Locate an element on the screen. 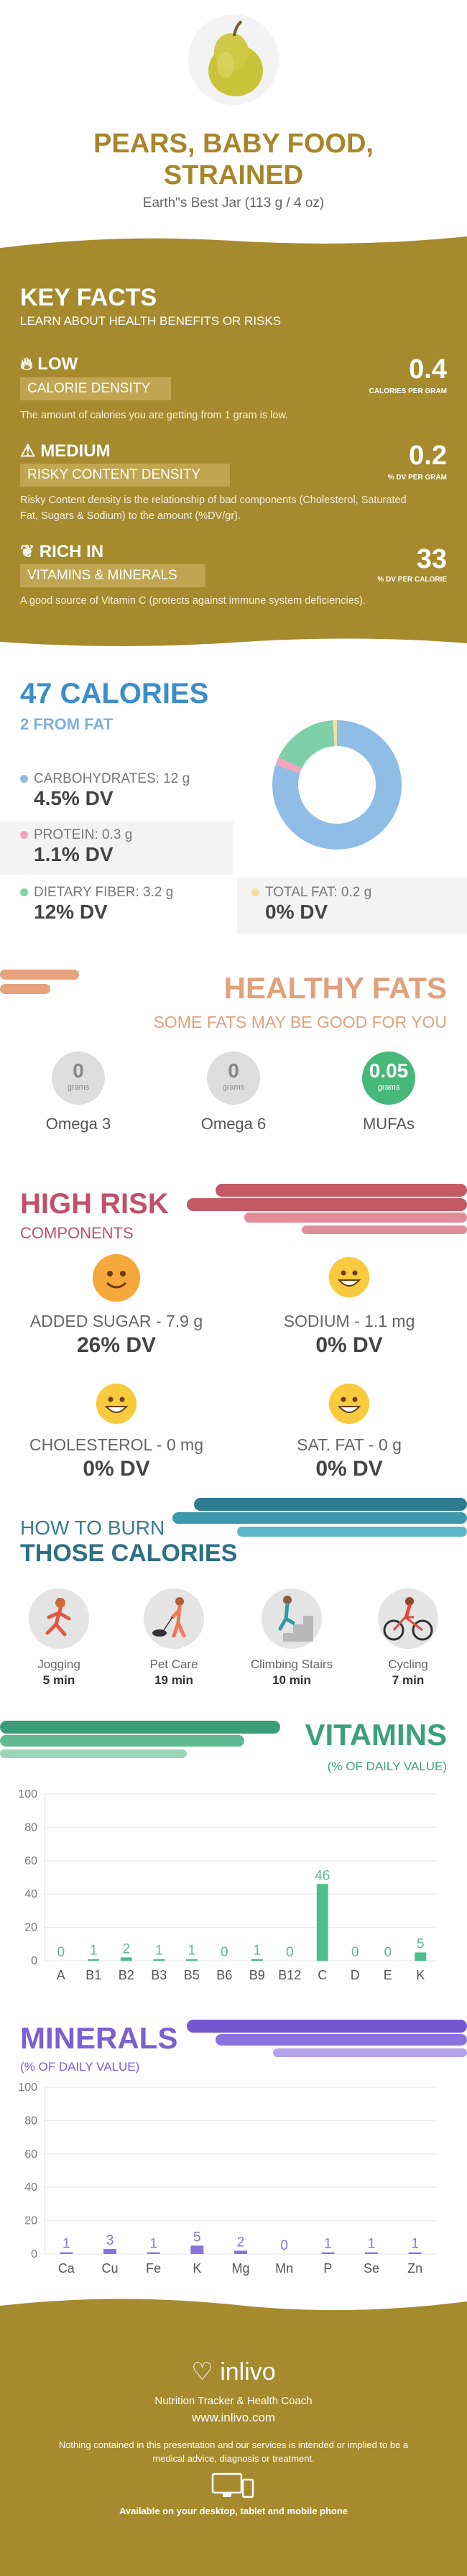  footer-link: www.inlivo.com is located at coordinates (233, 2418).